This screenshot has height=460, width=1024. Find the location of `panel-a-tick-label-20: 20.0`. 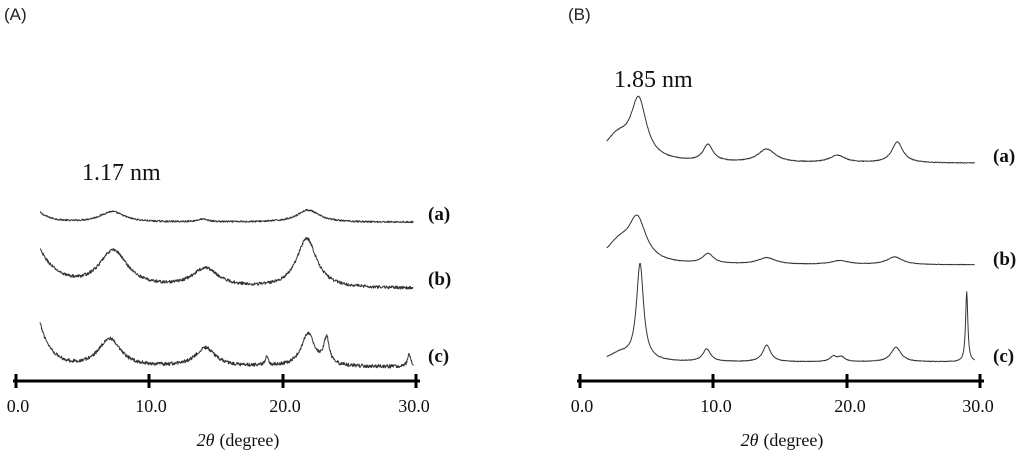

panel-a-tick-label-20: 20.0 is located at coordinates (285, 406).